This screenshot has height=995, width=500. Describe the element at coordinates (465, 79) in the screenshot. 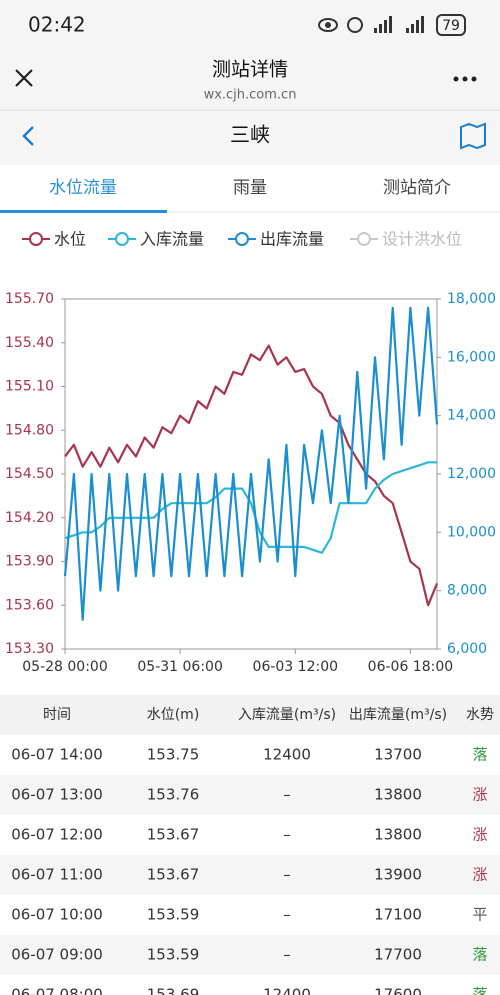

I see `more-icon` at that location.